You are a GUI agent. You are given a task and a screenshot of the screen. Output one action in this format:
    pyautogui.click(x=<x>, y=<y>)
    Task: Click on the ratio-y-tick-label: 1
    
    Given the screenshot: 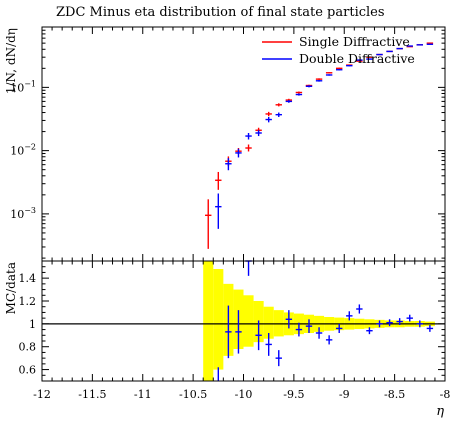 What is the action you would take?
    pyautogui.click(x=32, y=324)
    